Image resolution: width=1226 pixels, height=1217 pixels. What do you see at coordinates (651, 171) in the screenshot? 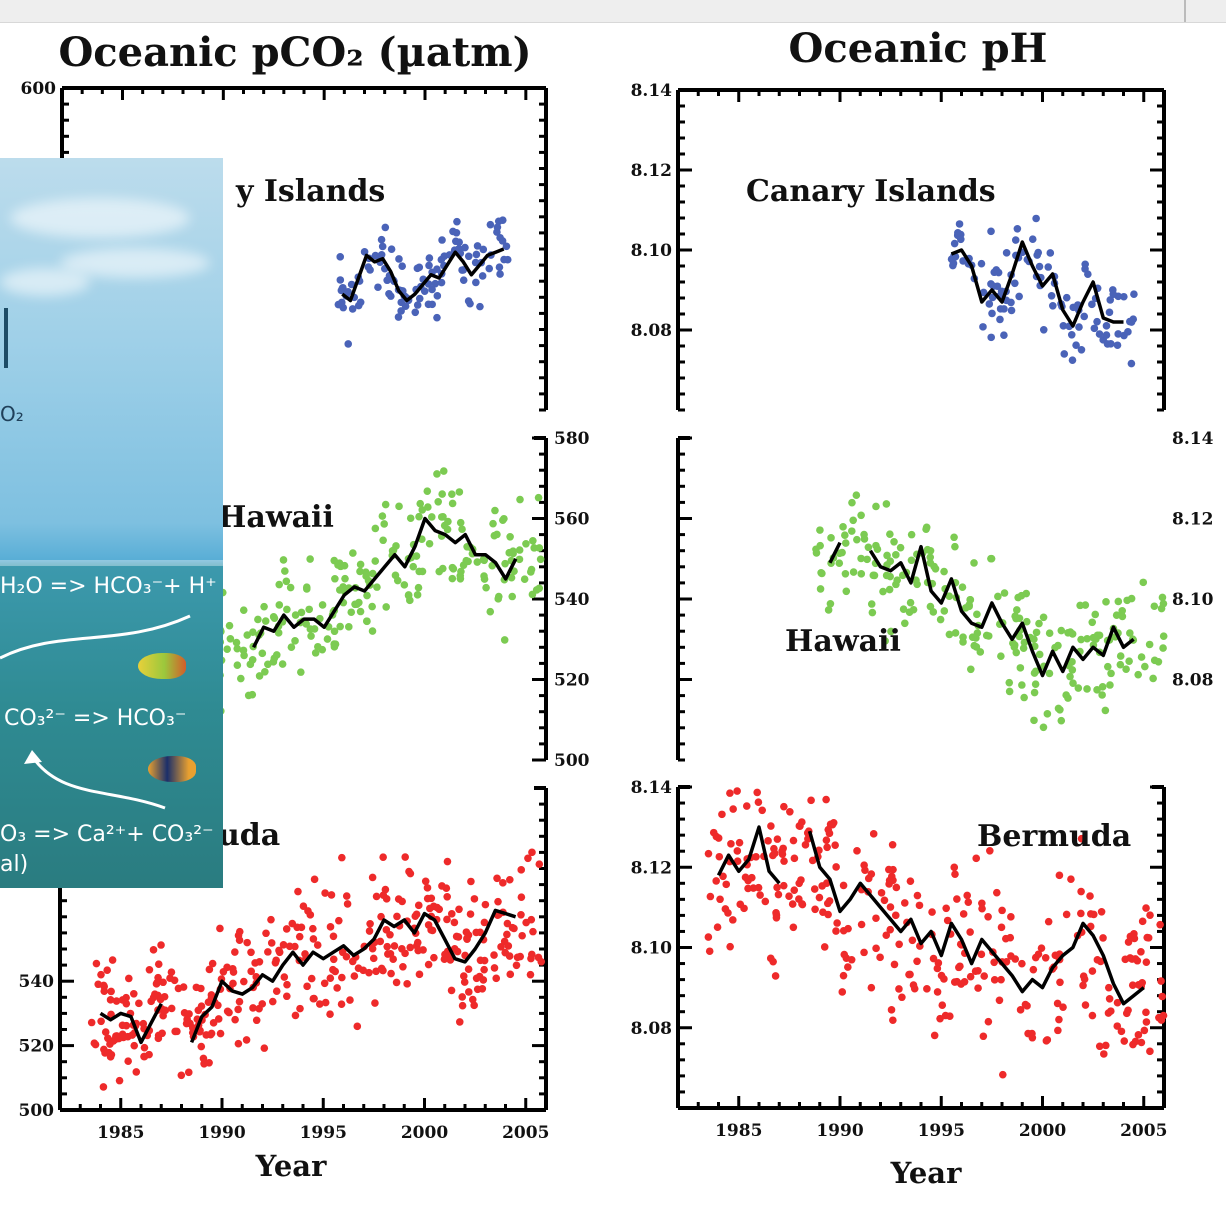
I see `y-tick-label: 8.12` at bounding box center [651, 171].